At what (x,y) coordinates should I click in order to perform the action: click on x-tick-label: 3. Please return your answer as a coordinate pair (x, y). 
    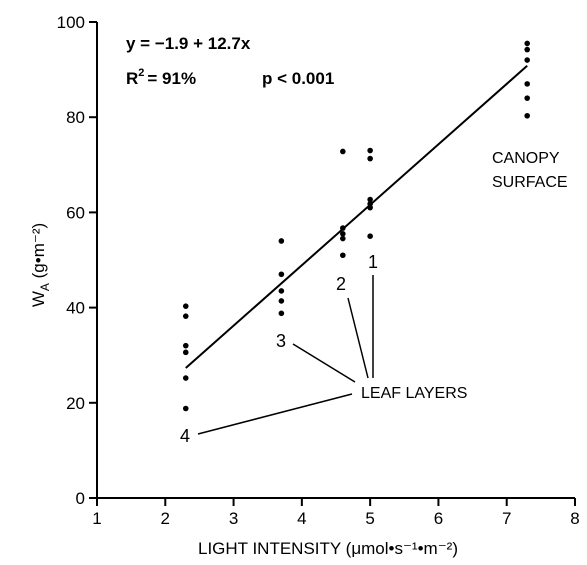
    Looking at the image, I should click on (233, 518).